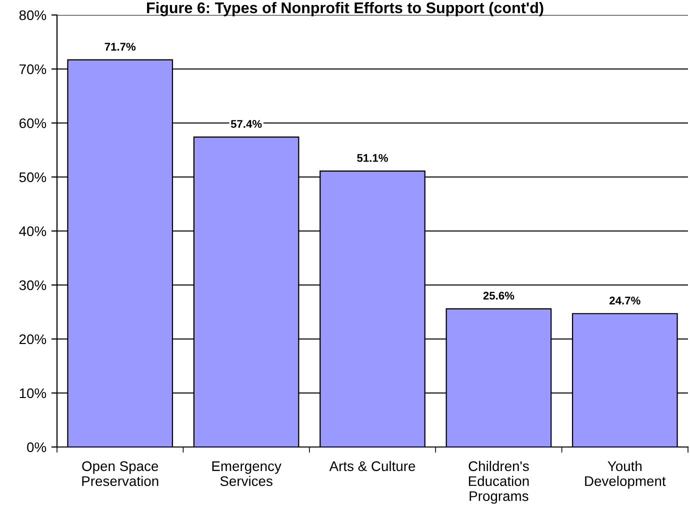 The image size is (690, 515). I want to click on y-tick-label: 50%, so click(32, 177).